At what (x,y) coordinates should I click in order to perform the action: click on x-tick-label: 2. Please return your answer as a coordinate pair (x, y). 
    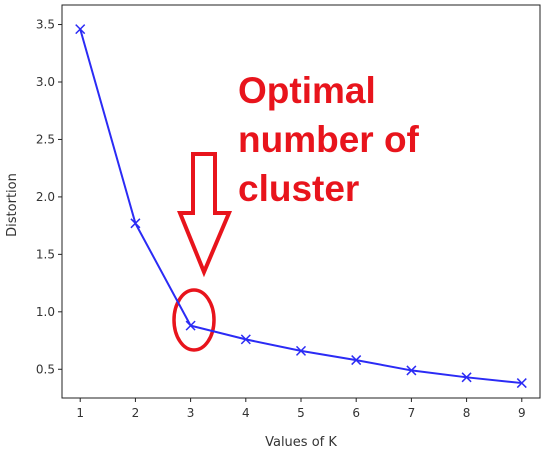
    Looking at the image, I should click on (136, 413).